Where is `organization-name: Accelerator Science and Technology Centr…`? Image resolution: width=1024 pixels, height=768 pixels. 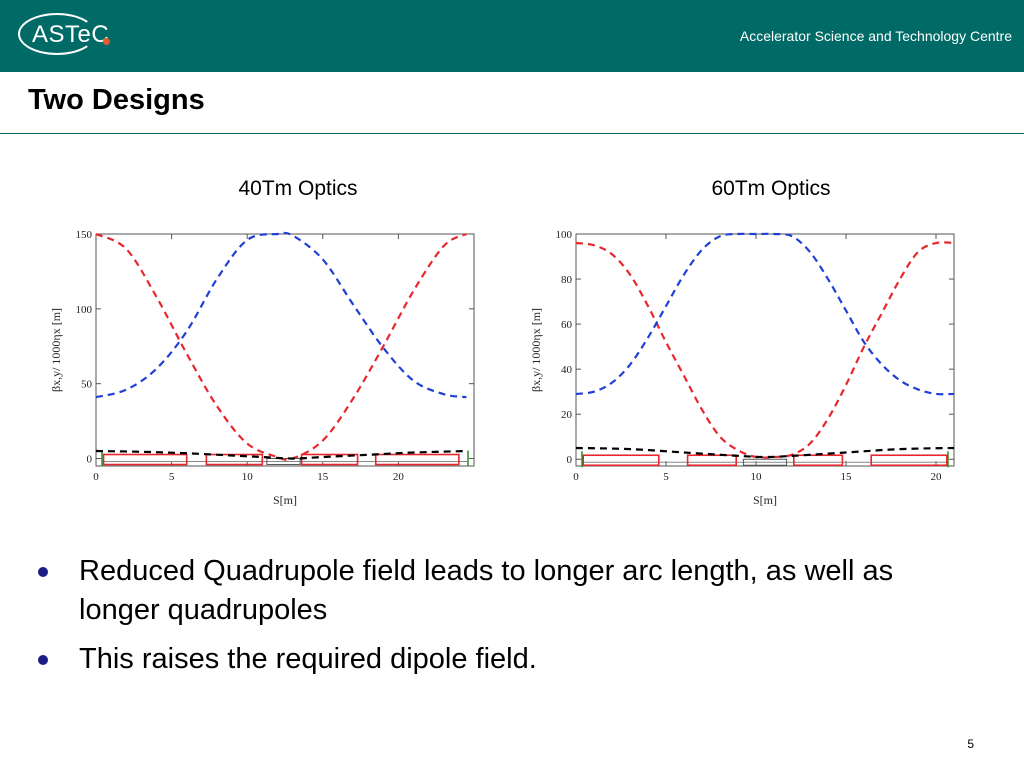
organization-name: Accelerator Science and Technology Centr… is located at coordinates (875, 36).